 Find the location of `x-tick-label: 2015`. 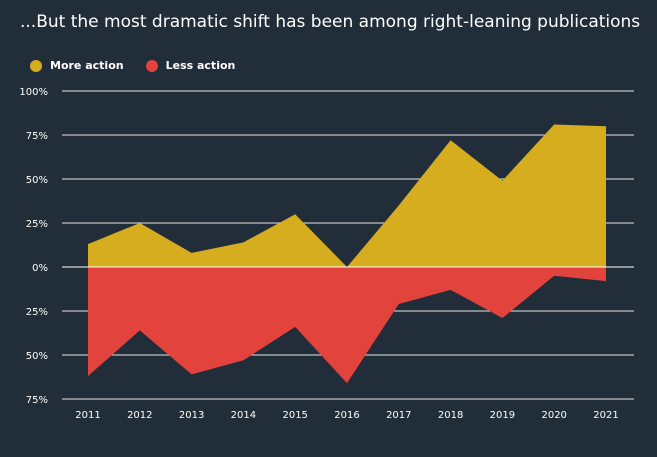

x-tick-label: 2015 is located at coordinates (294, 415).